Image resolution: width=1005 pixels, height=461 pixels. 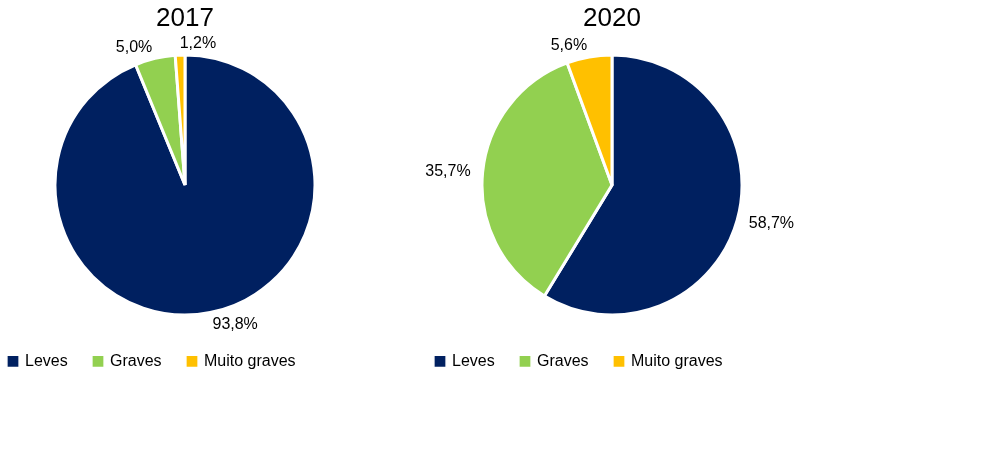 I want to click on data-label: 93,8%, so click(x=235, y=324).